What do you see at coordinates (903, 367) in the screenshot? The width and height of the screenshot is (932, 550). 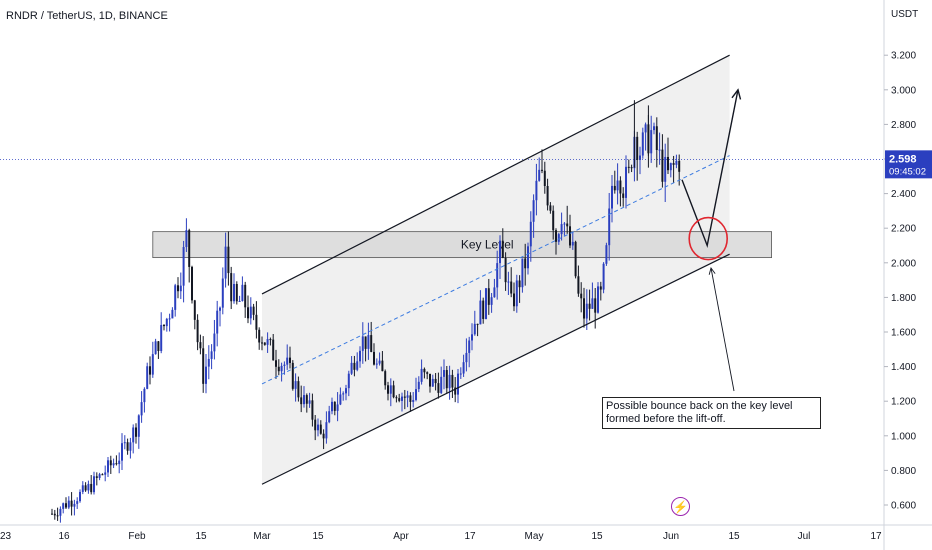 I see `price-tick-label: 1.400` at bounding box center [903, 367].